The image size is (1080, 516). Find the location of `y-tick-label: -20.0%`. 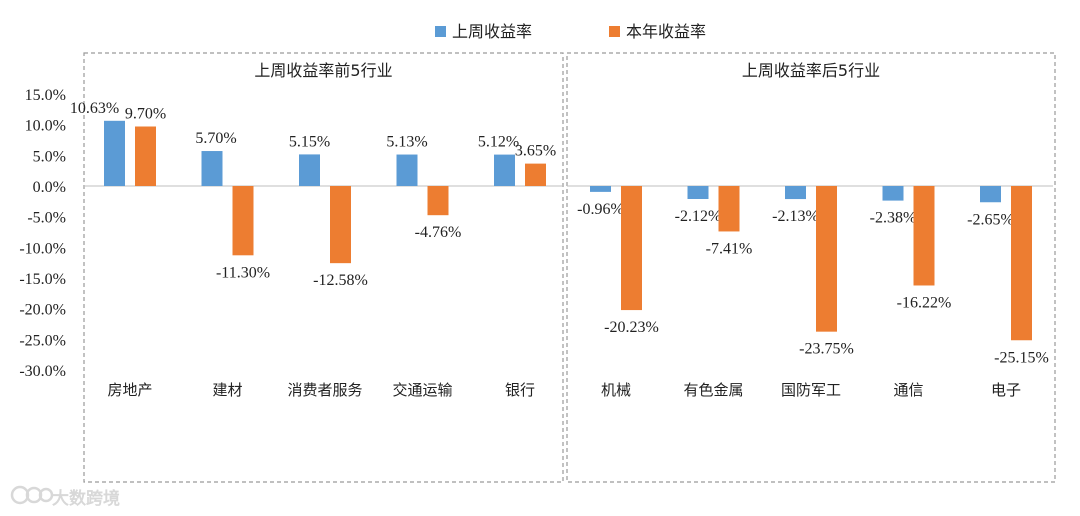

y-tick-label: -20.0% is located at coordinates (42, 310).